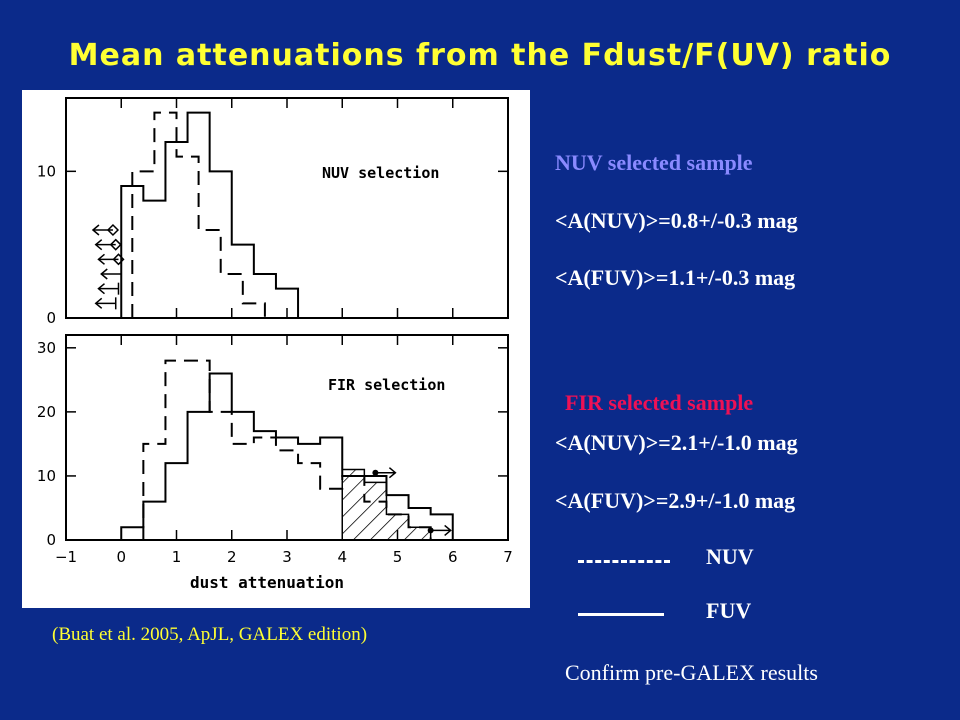  Describe the element at coordinates (46, 412) in the screenshot. I see `panel-2-ytick-label: 20` at that location.